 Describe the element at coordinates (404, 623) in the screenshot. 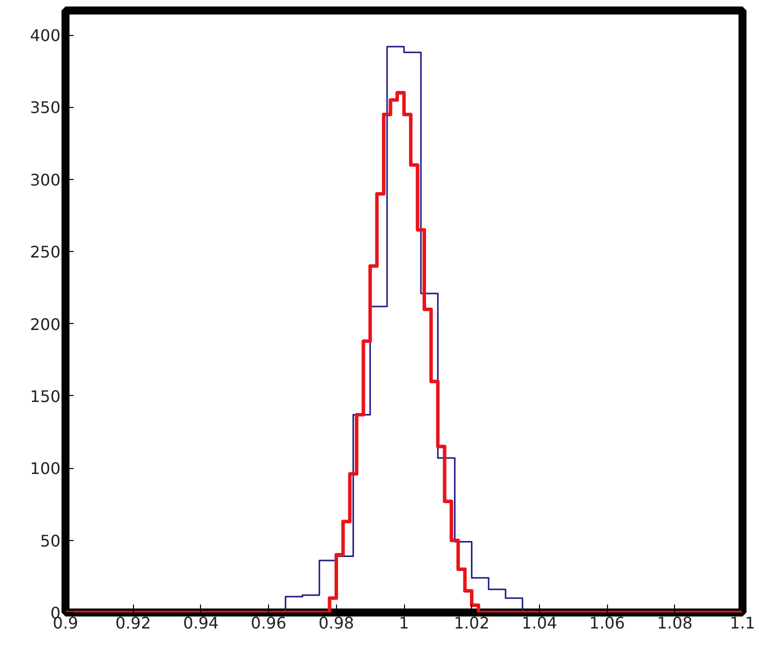

I see `x-tick-label: 1` at that location.